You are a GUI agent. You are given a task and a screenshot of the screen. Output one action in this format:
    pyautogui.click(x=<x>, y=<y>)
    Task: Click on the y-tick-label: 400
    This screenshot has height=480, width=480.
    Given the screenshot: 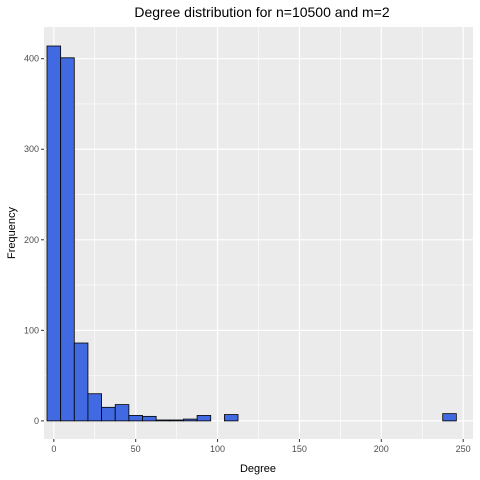 What is the action you would take?
    pyautogui.click(x=31, y=59)
    